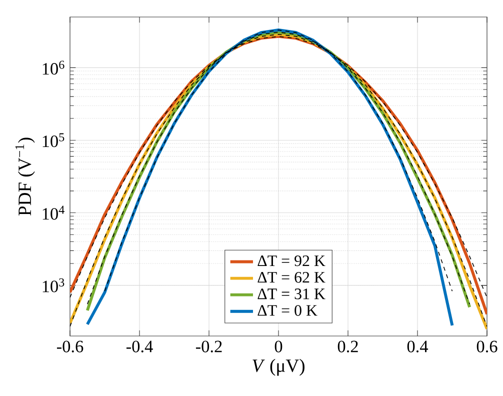  I want to click on y-tick-label: 10$^{3}$, so click(53, 285).